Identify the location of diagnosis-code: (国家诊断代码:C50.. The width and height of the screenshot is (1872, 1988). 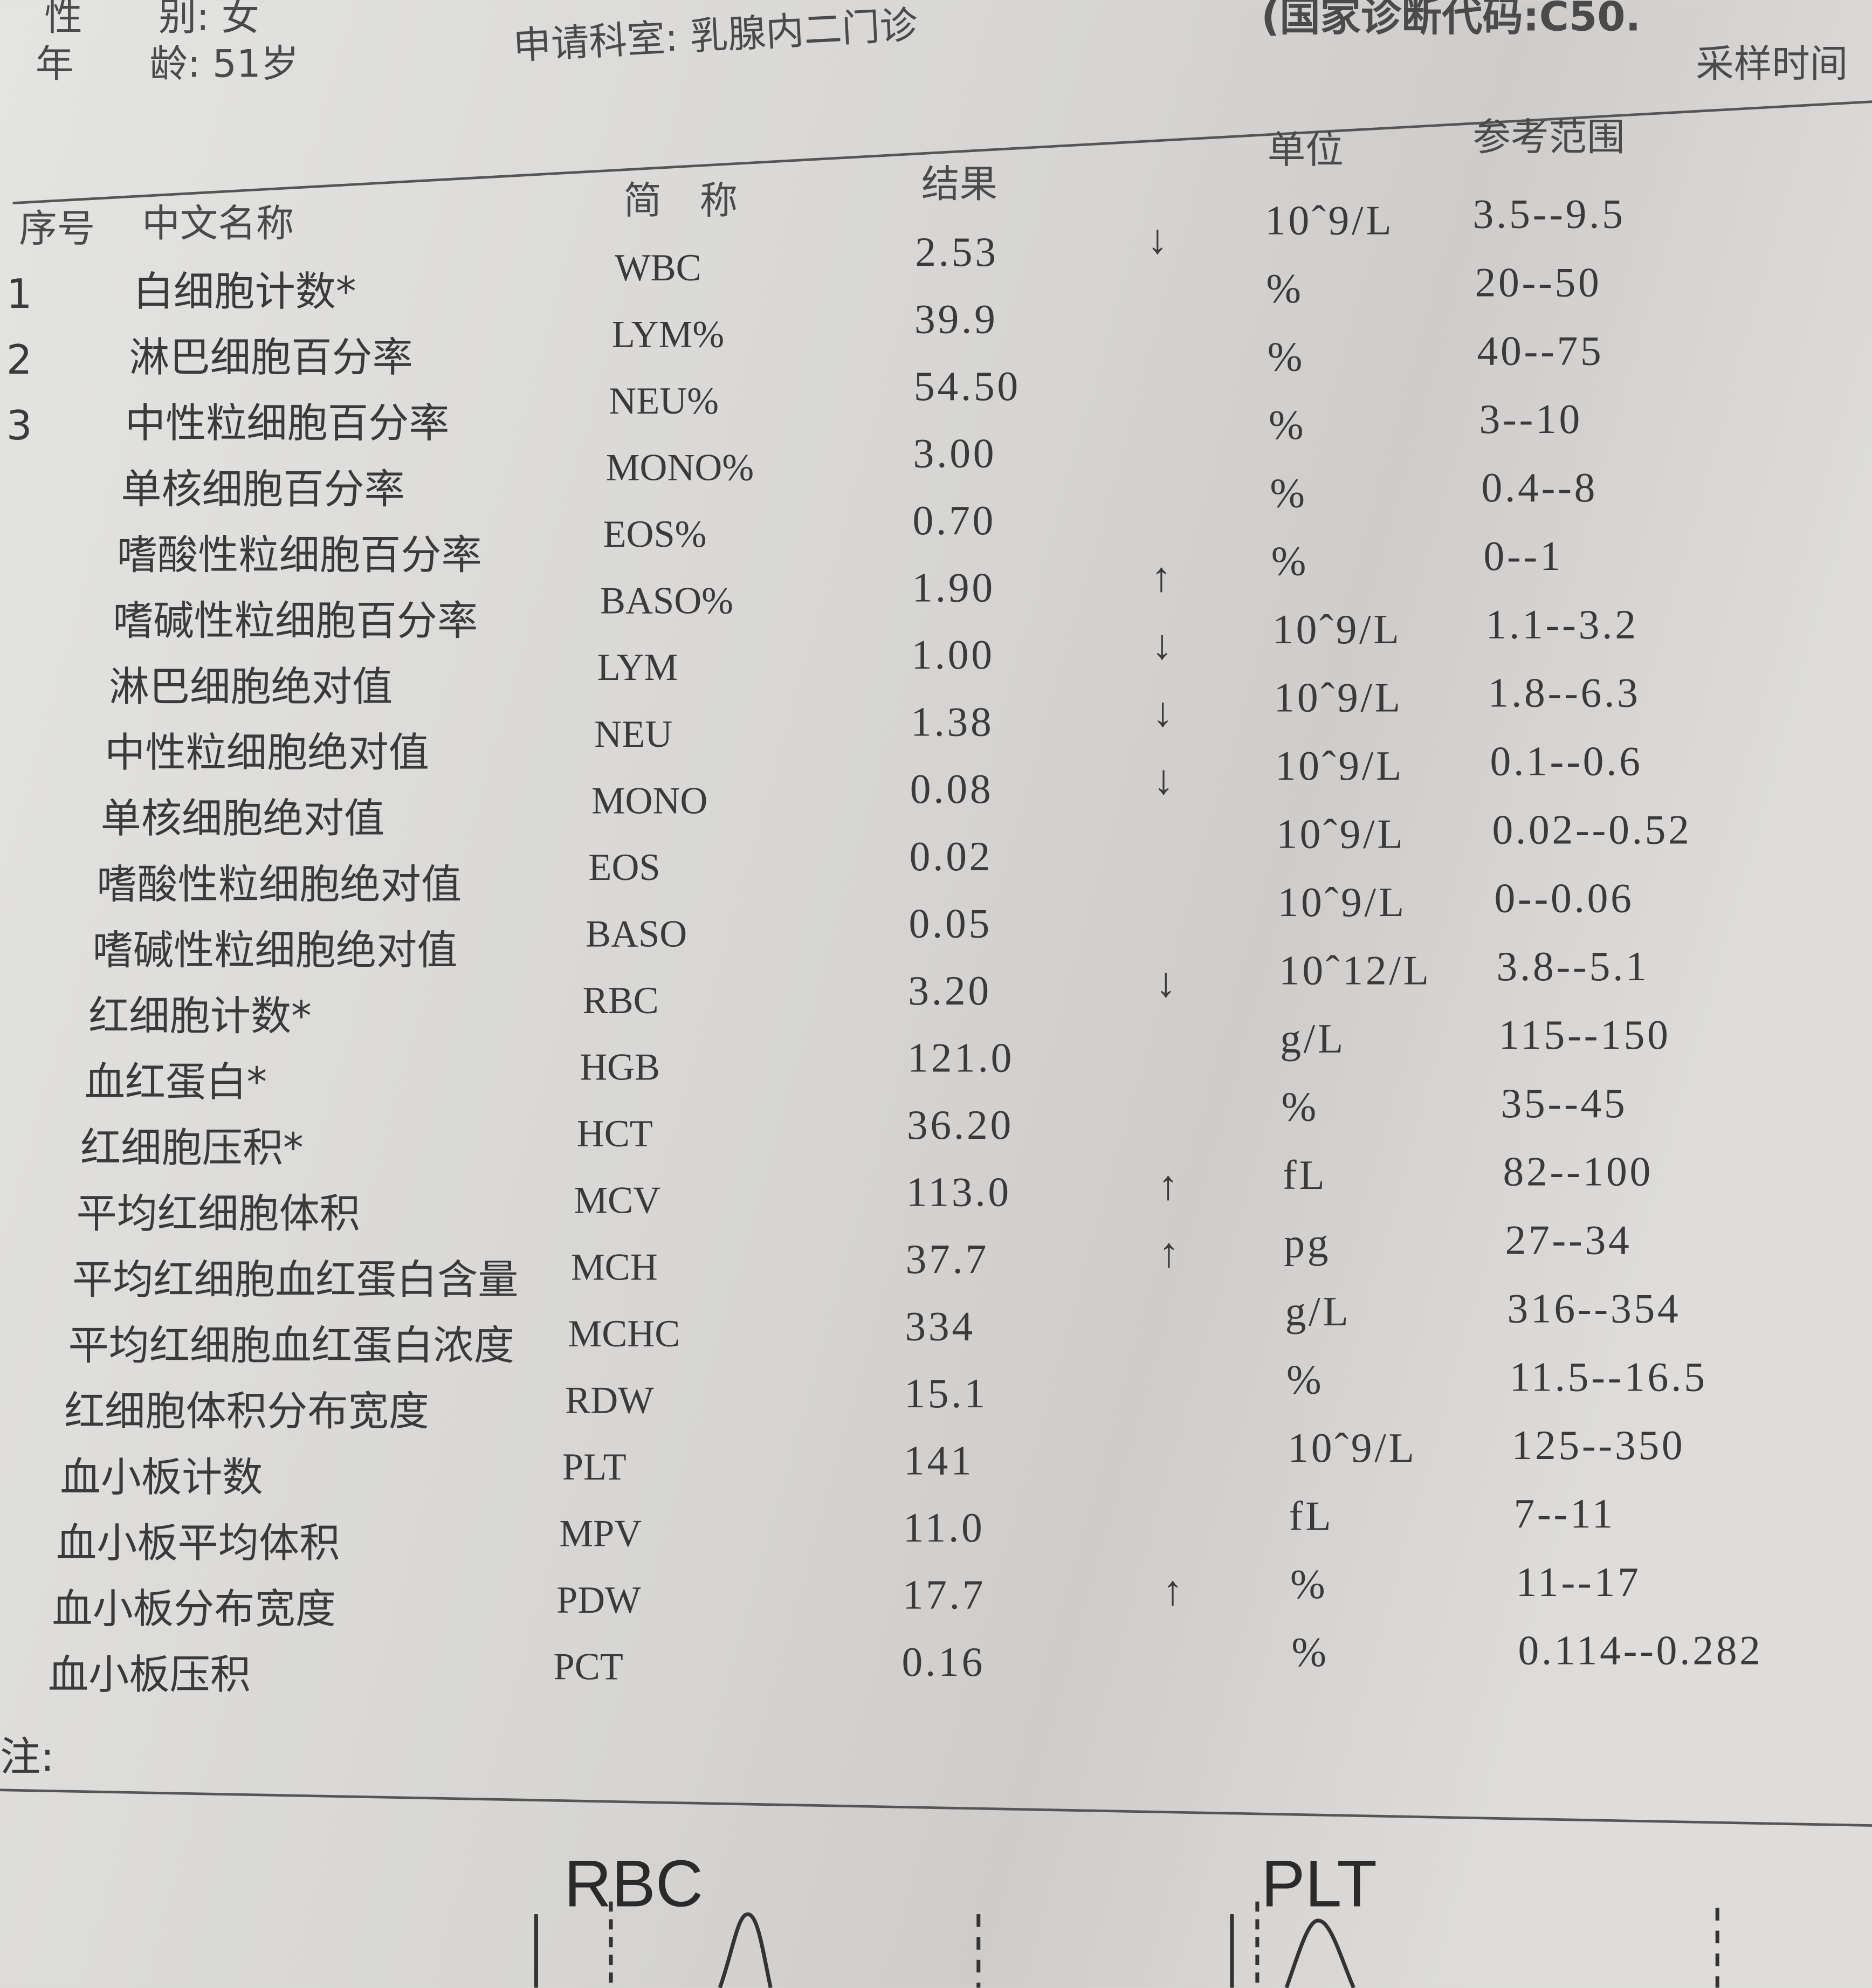
(1451, 20).